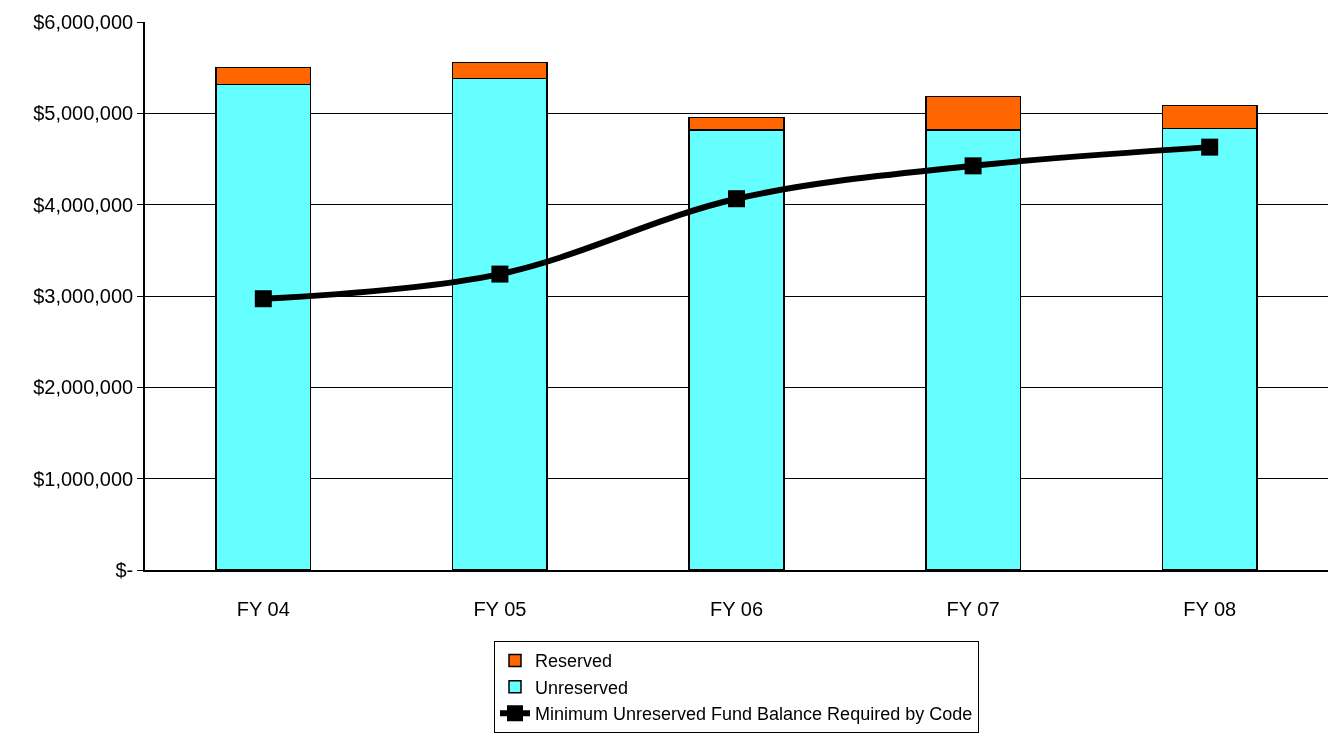  Describe the element at coordinates (263, 608) in the screenshot. I see `x-tick-label: FY 04` at that location.